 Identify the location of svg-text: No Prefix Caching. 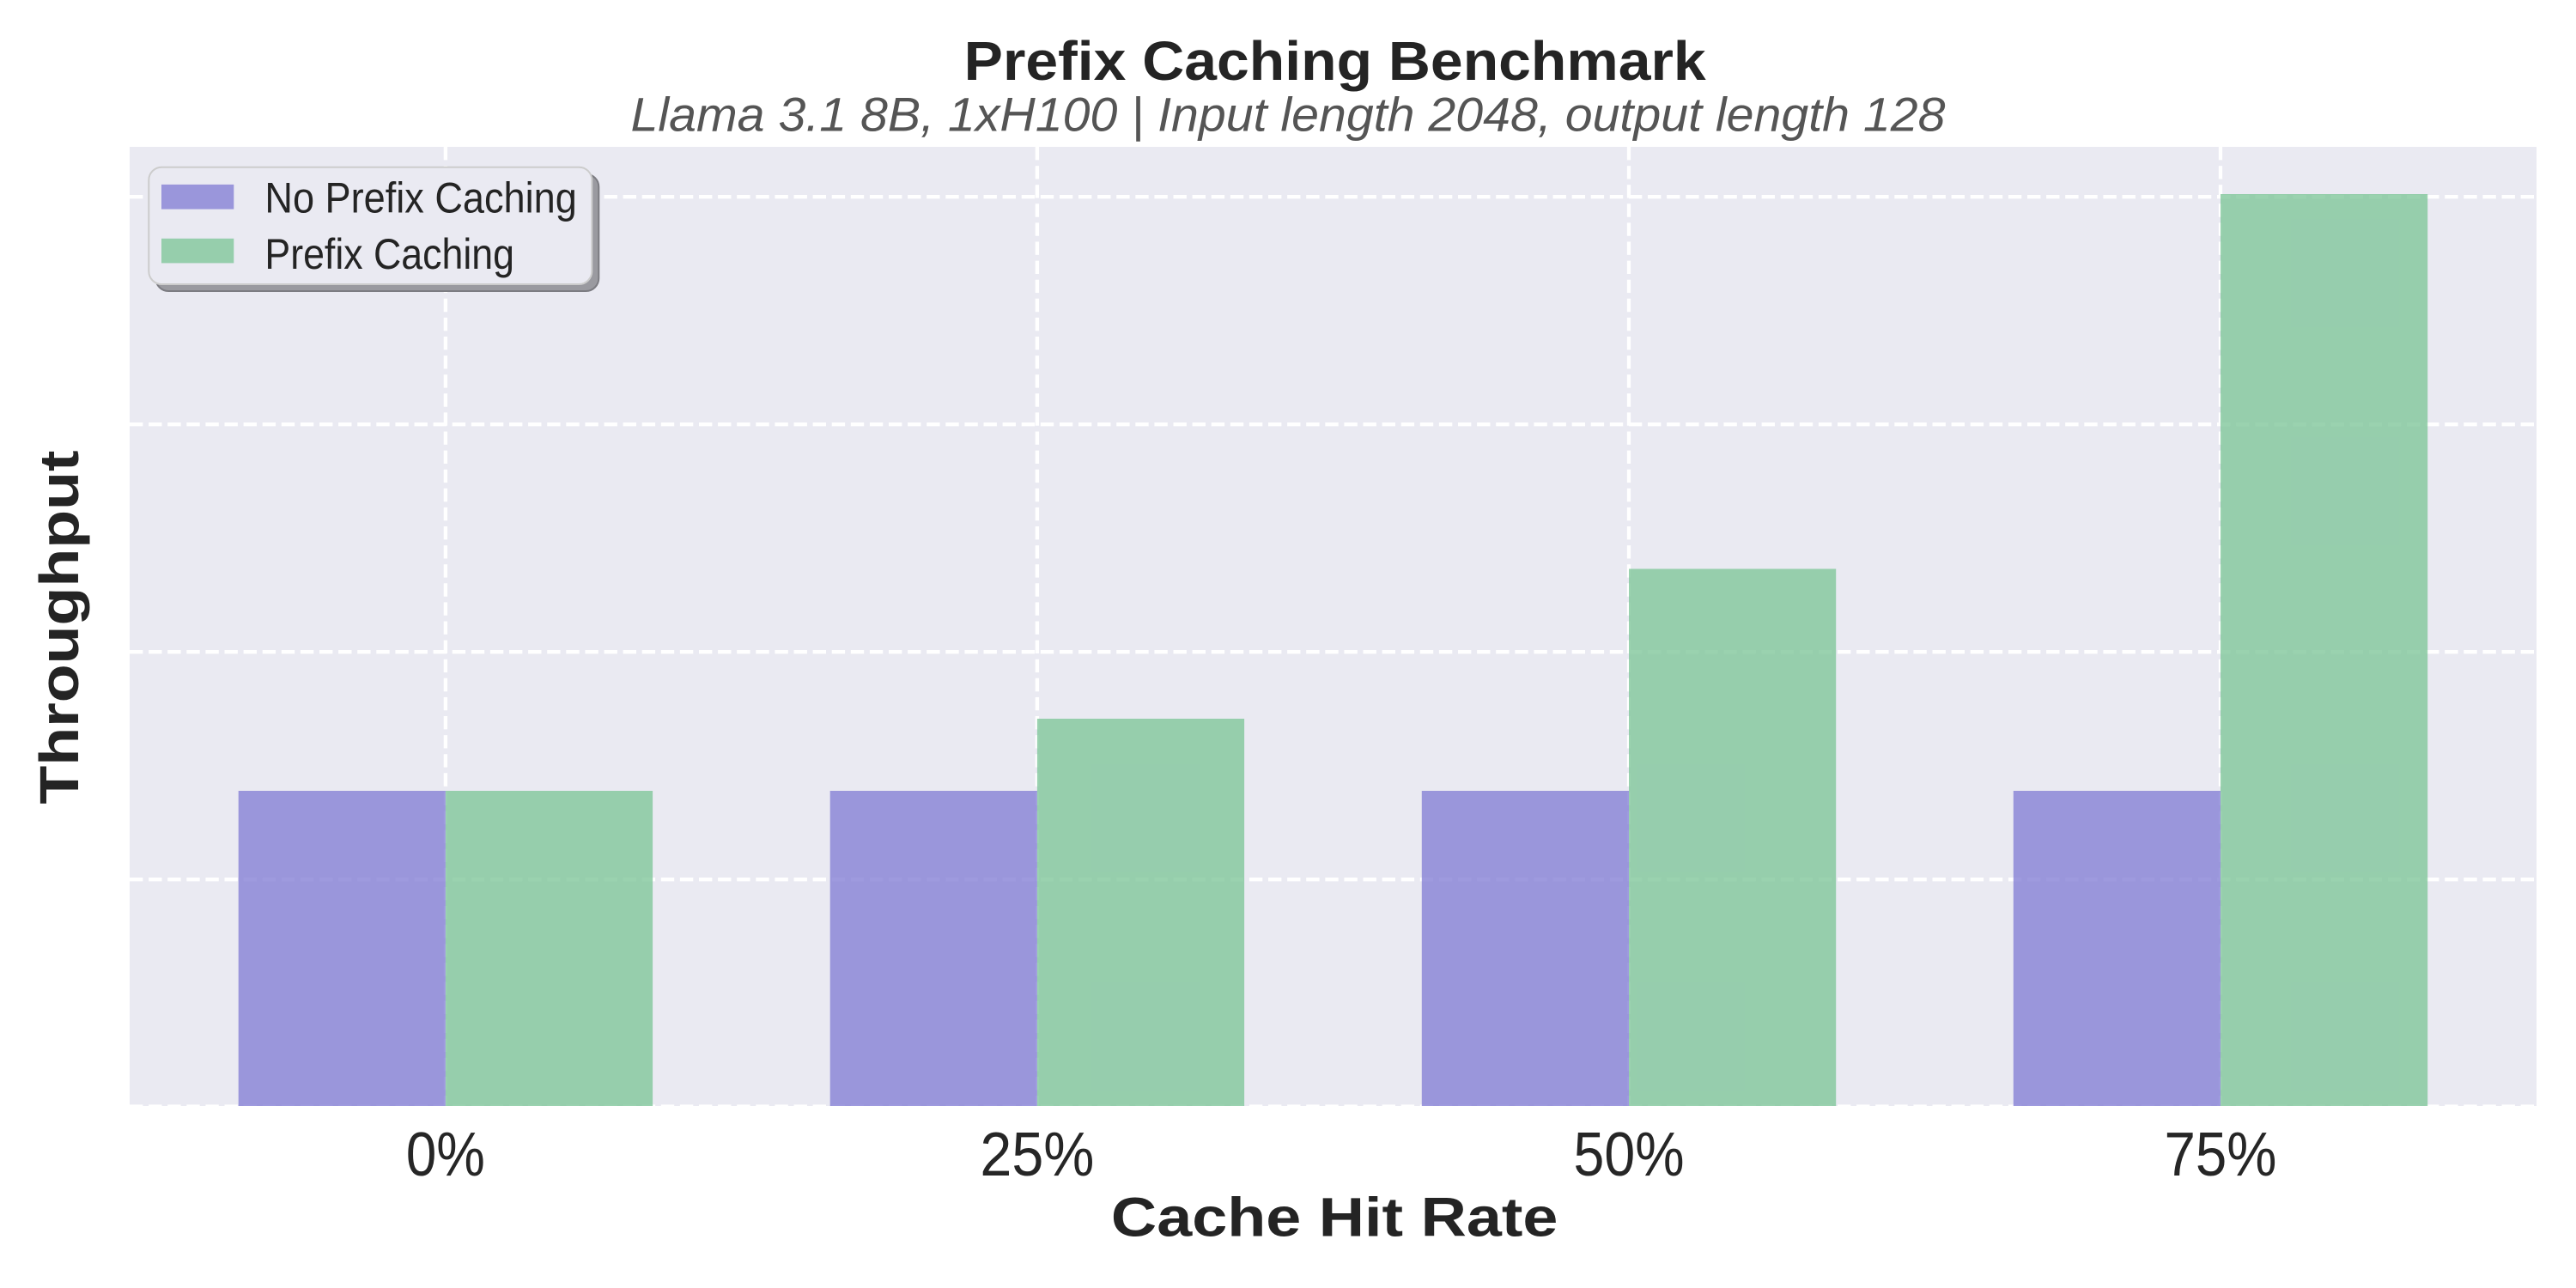
(420, 197).